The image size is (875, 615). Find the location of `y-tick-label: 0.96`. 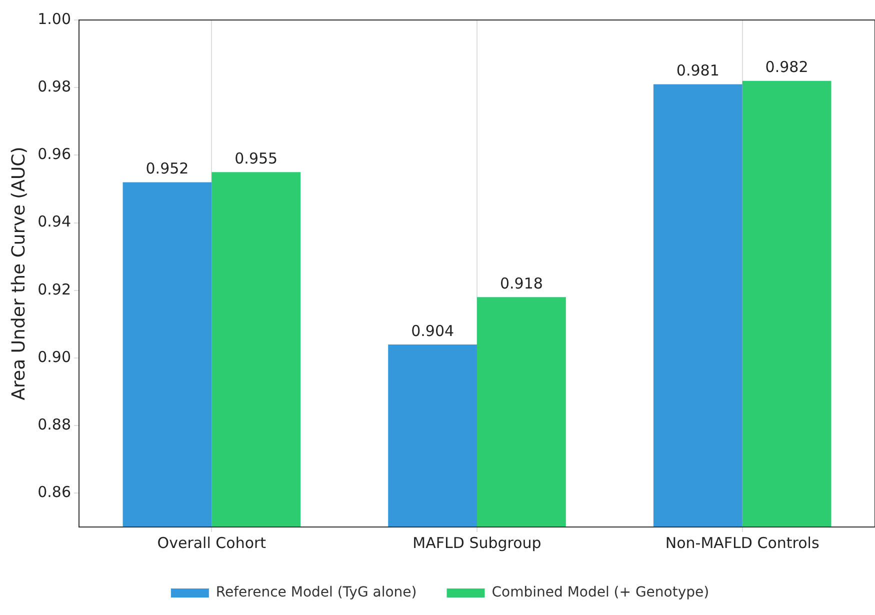

y-tick-label: 0.96 is located at coordinates (54, 154).